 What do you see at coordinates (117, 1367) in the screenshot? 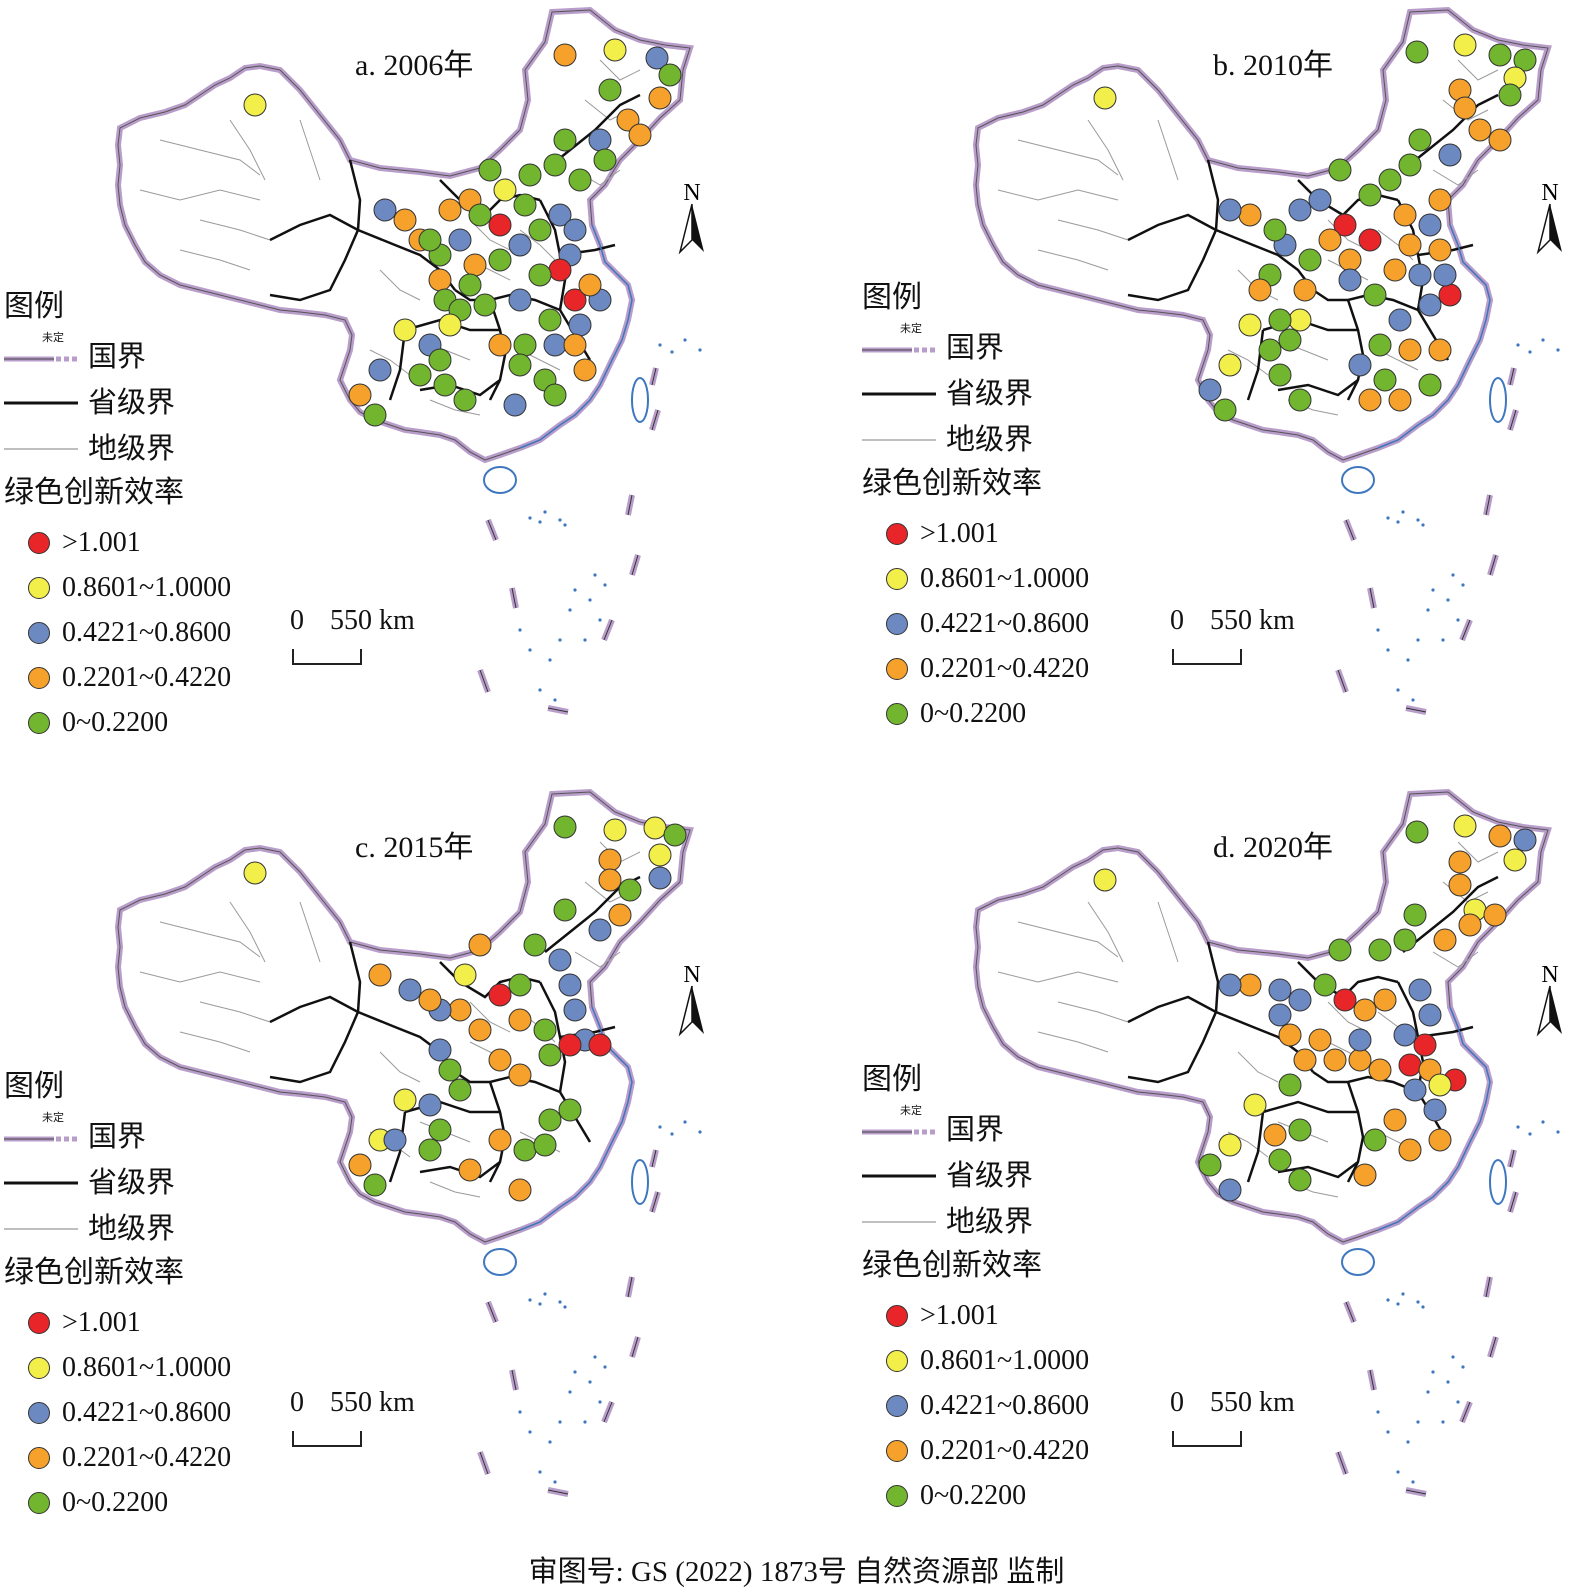
I see `legend-class-item: 0.8601~1.0000` at bounding box center [117, 1367].